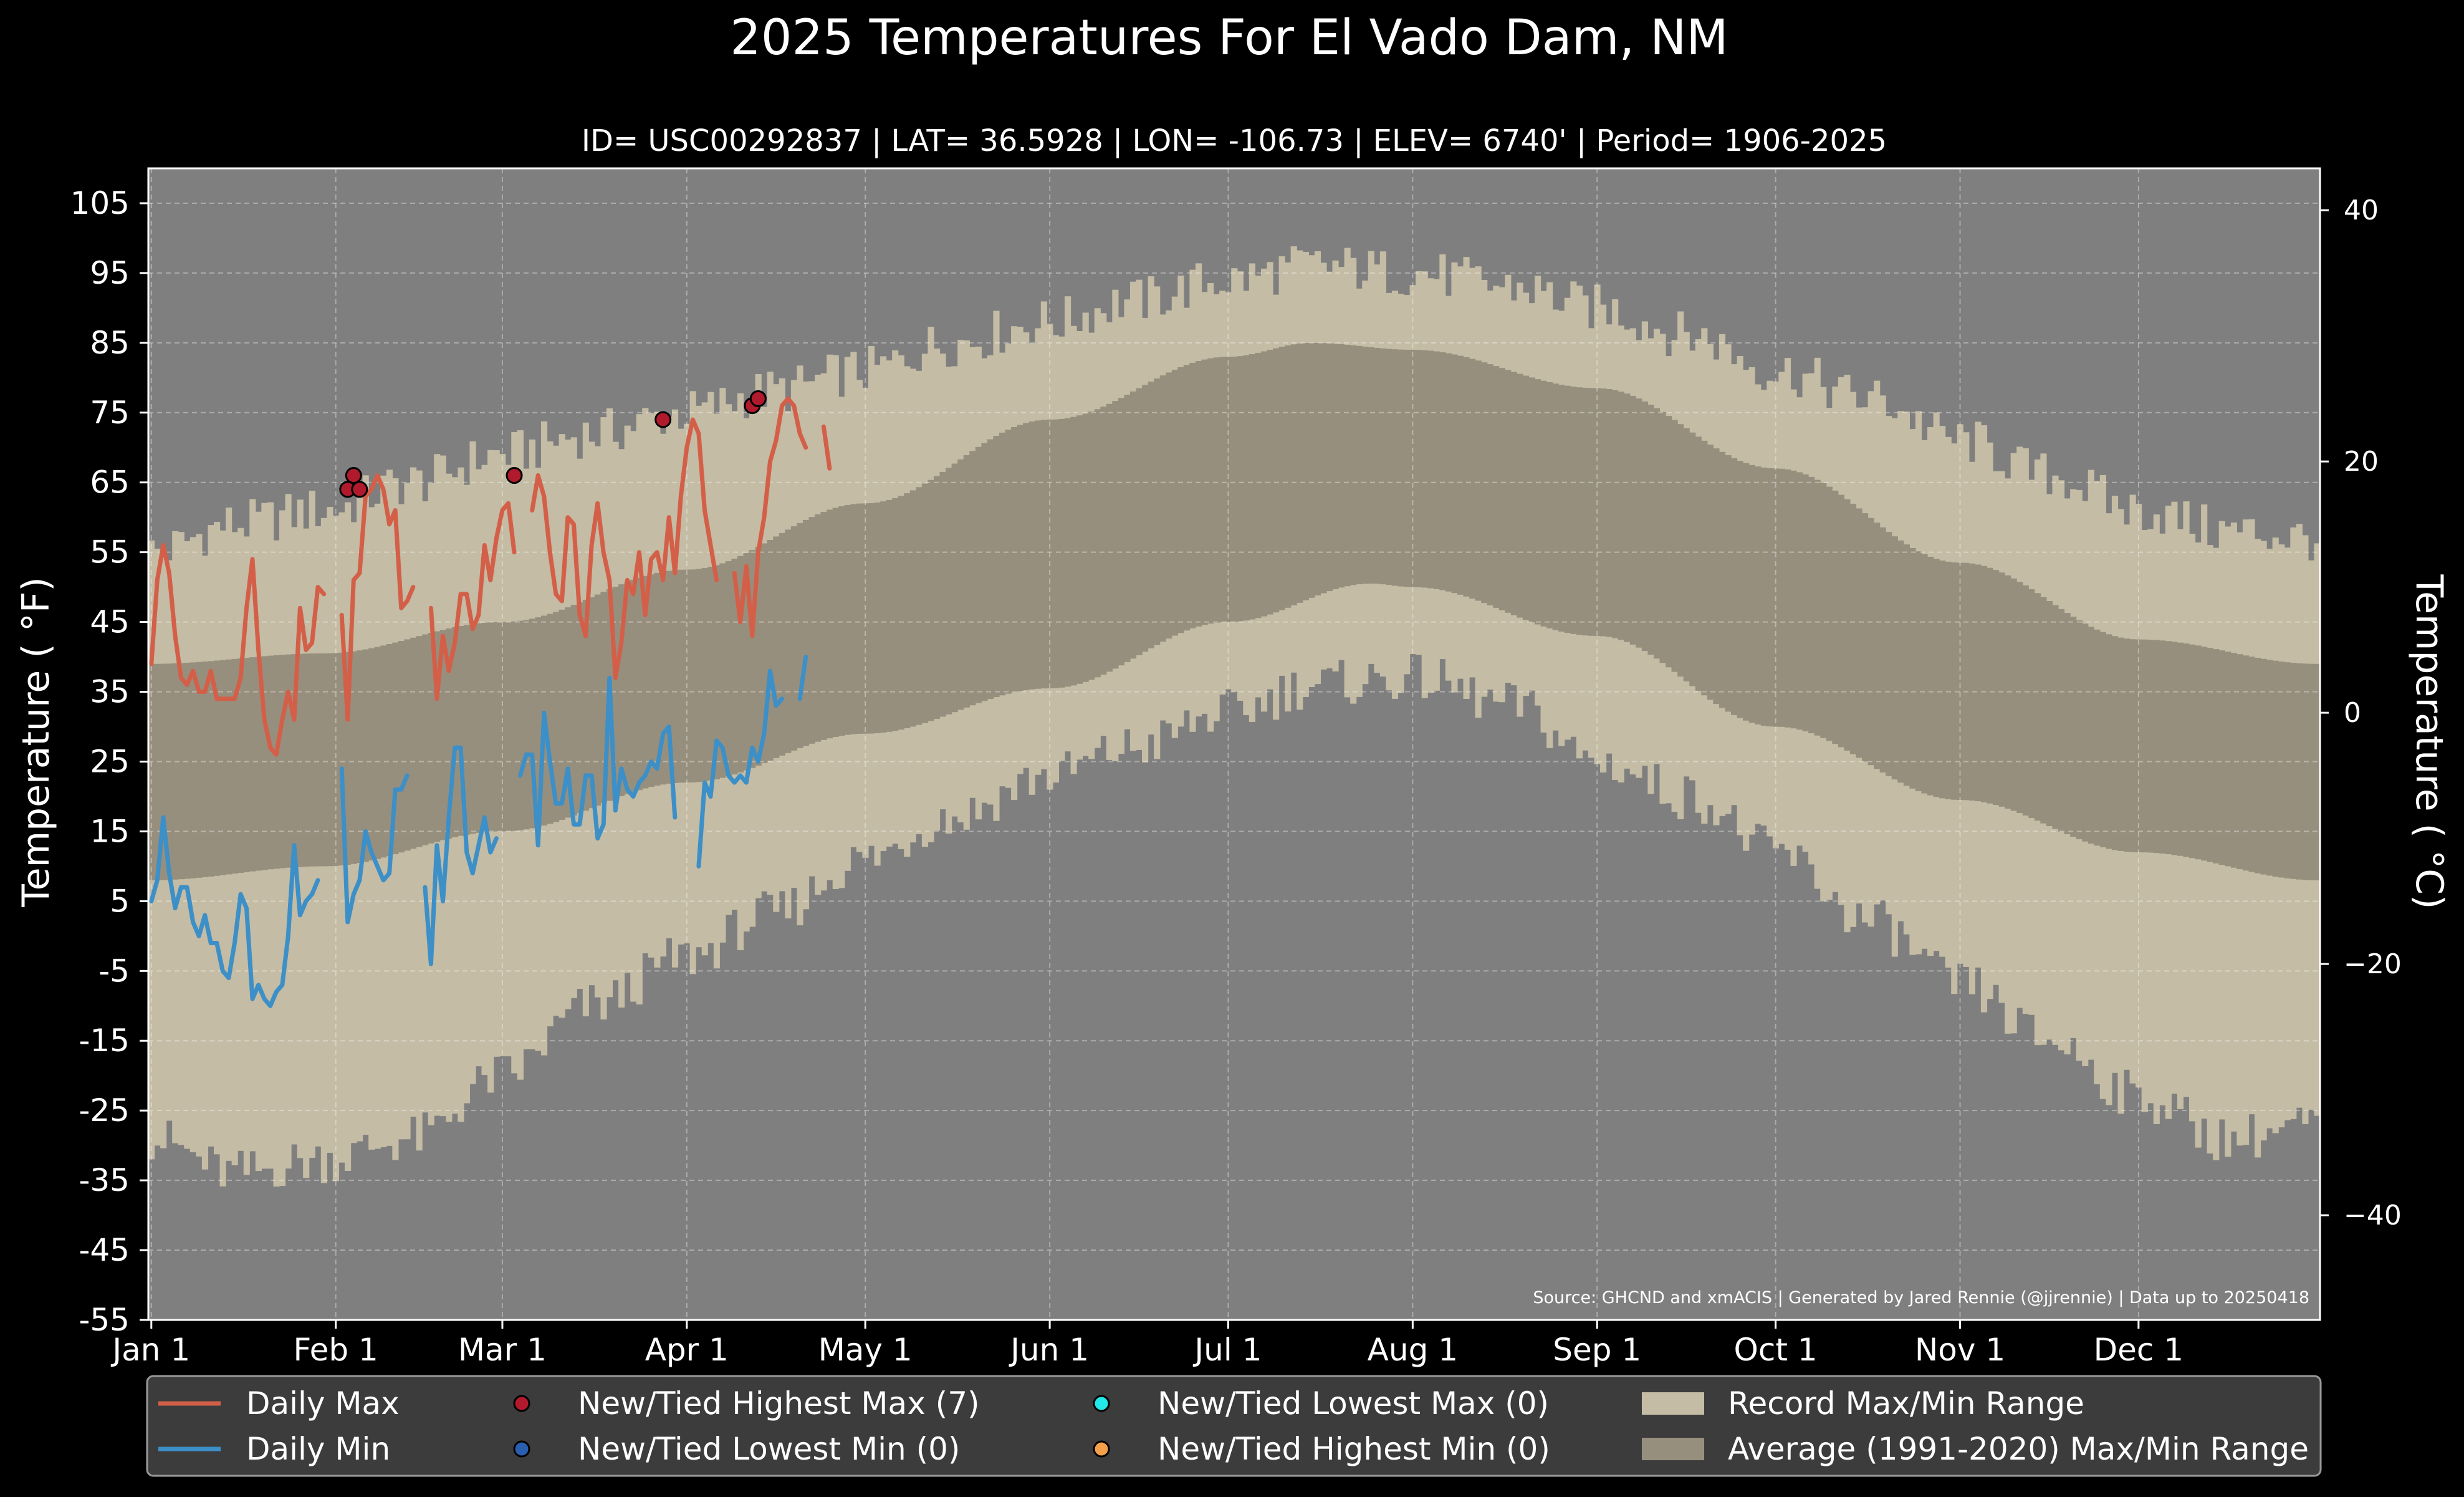  I want to click on daily-min-line-segment, so click(234, 911).